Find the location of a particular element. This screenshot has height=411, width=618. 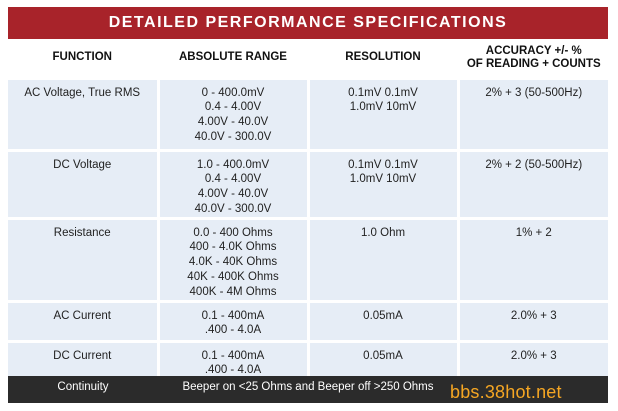

column-header-line: ACCURACY +/- % is located at coordinates (533, 50).